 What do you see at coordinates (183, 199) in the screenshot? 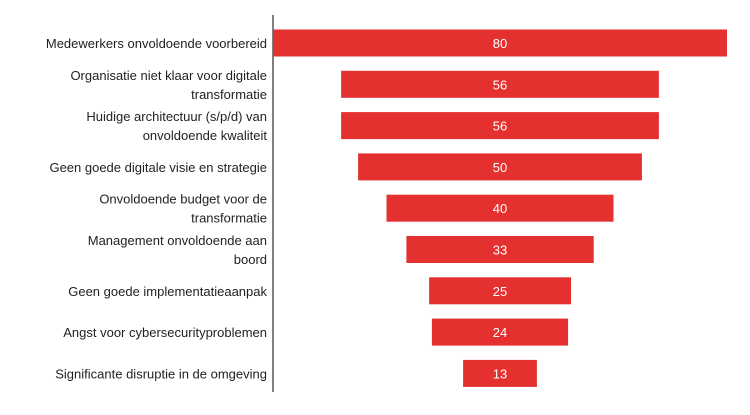
I see `category-label-5-line-1: Onvoldoende budget voor de` at bounding box center [183, 199].